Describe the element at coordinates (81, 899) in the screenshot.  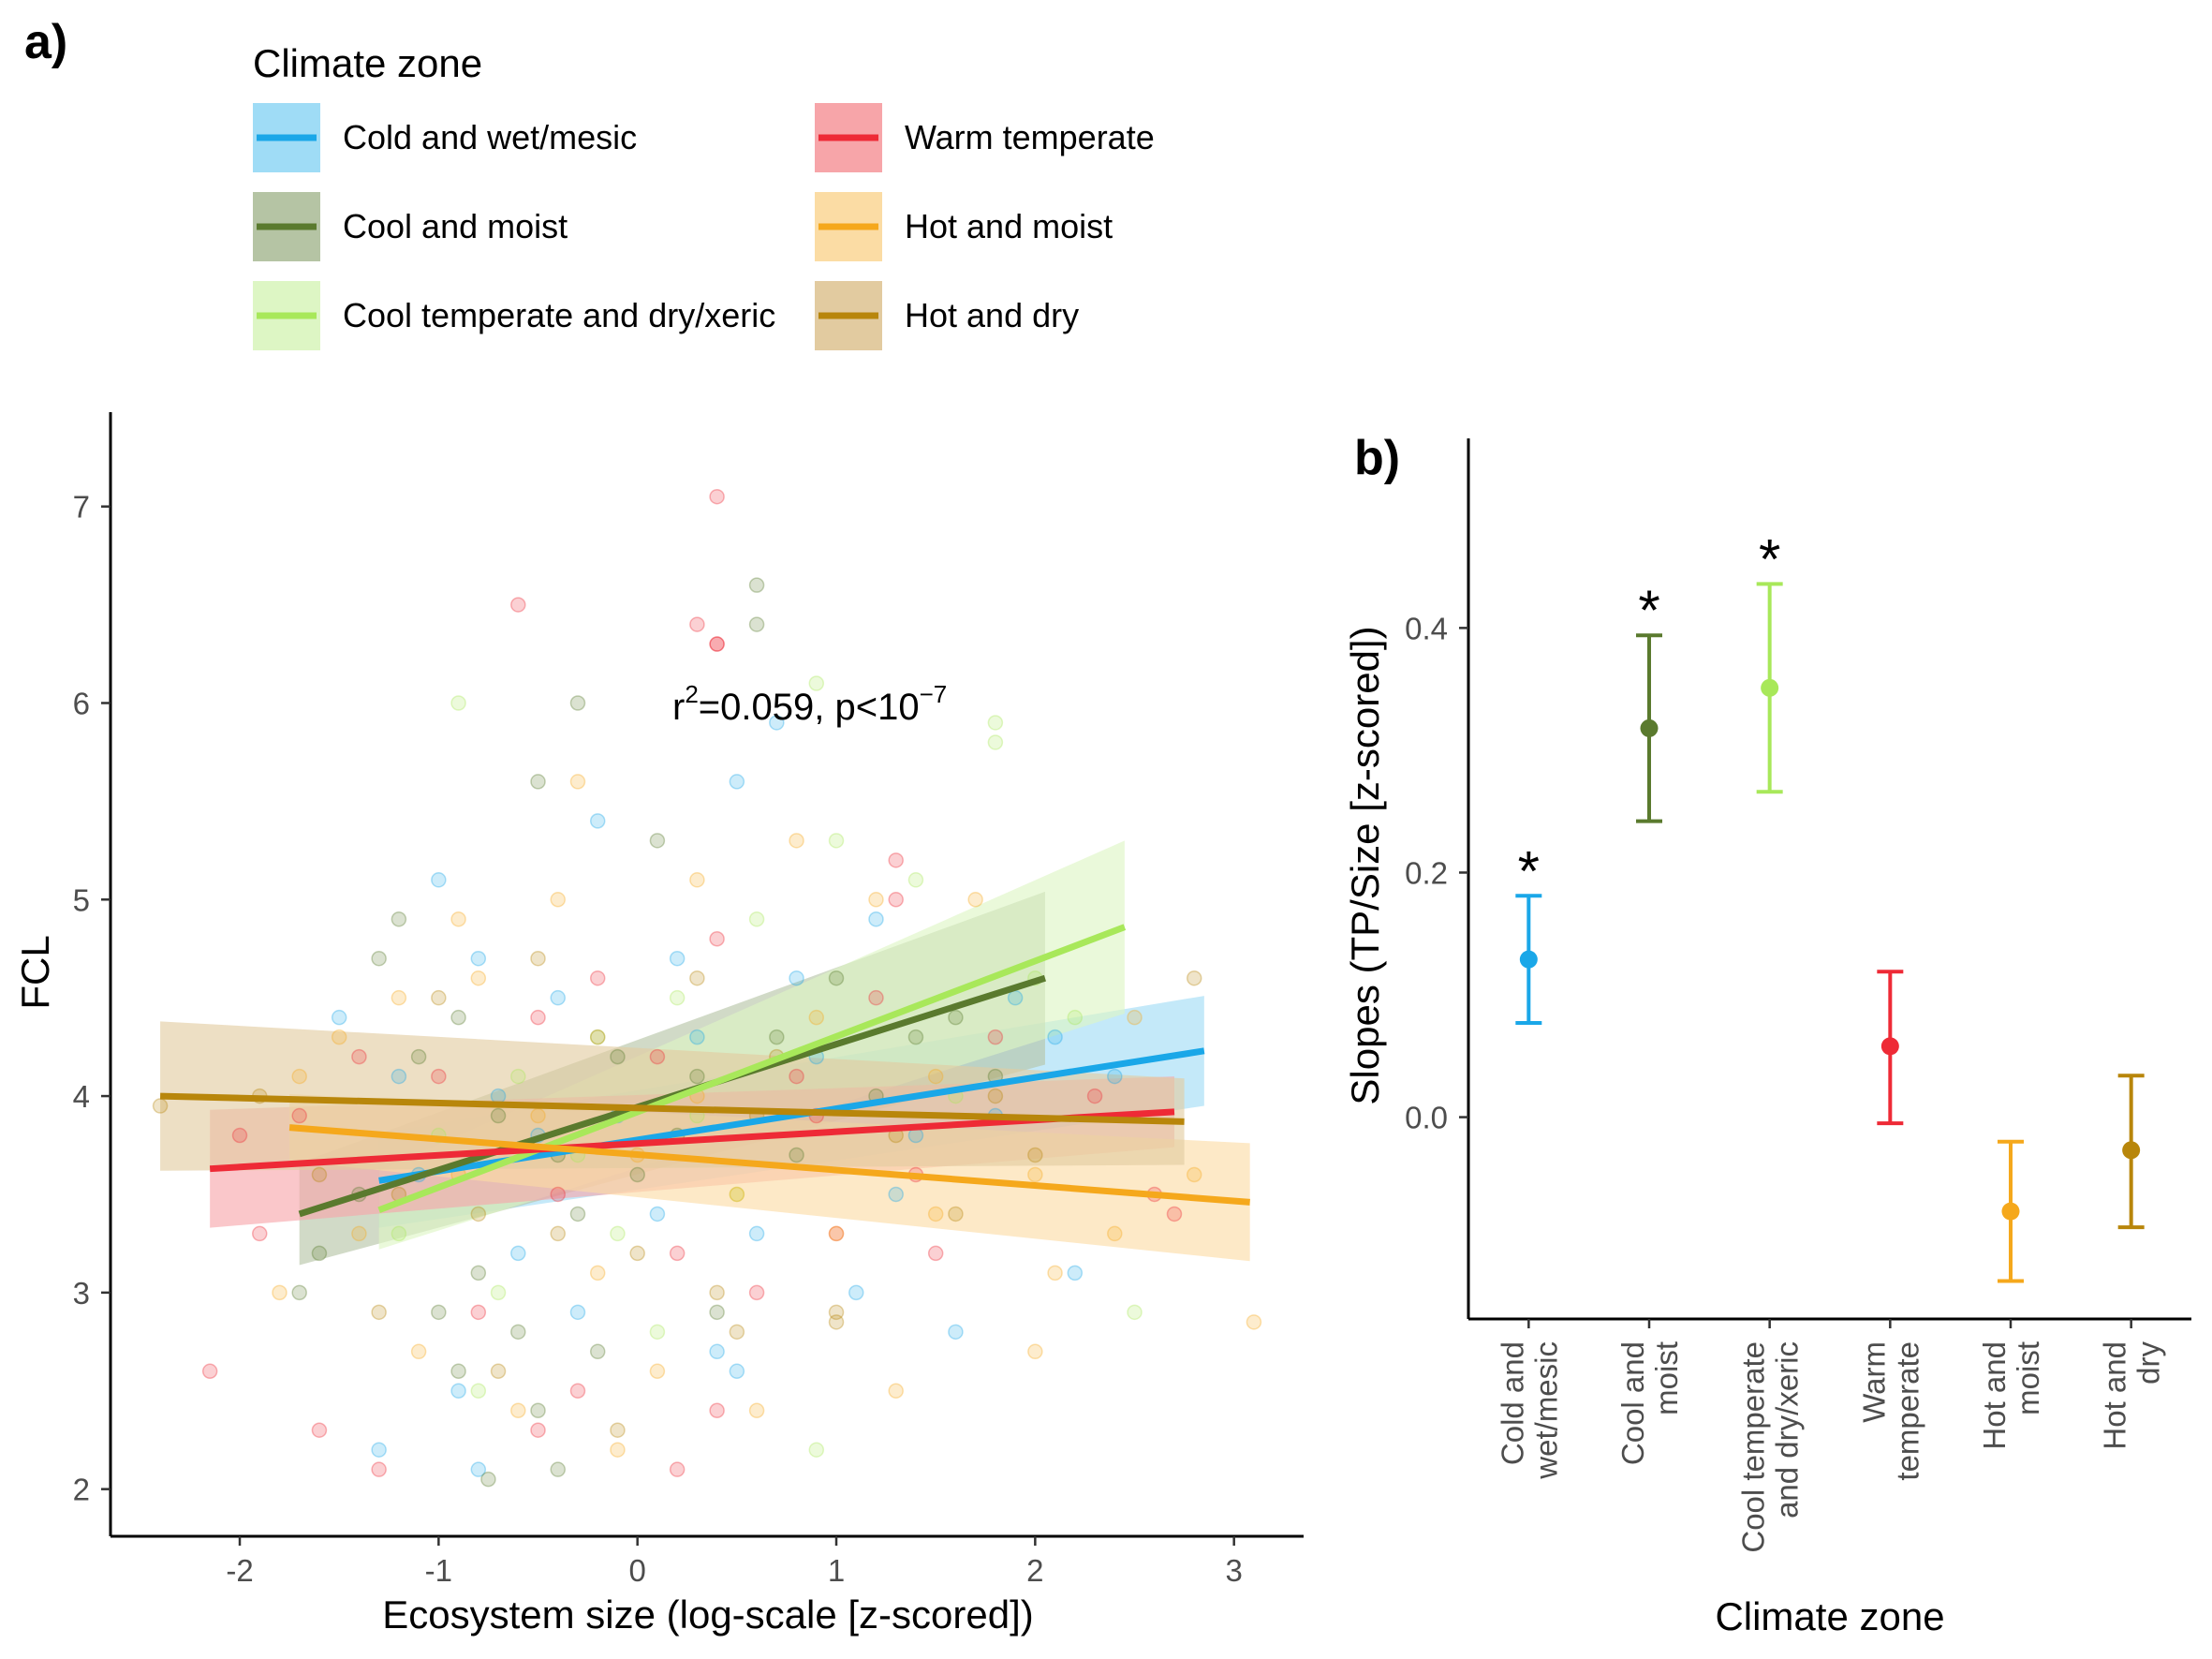
I see `scatter-y-tick-label: 5` at that location.